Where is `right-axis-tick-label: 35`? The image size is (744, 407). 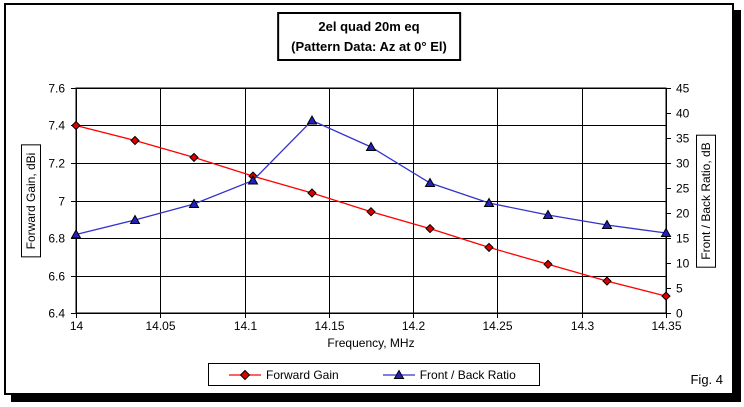 right-axis-tick-label: 35 is located at coordinates (683, 139).